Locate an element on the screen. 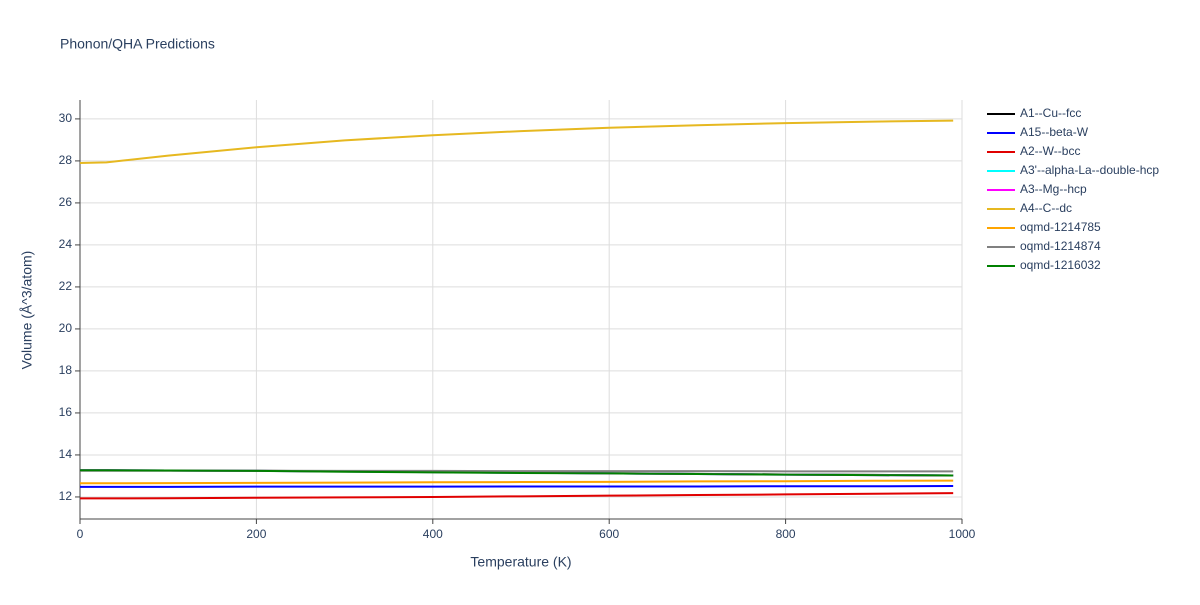 This screenshot has height=605, width=1200. y-tick-label: 22 is located at coordinates (66, 286).